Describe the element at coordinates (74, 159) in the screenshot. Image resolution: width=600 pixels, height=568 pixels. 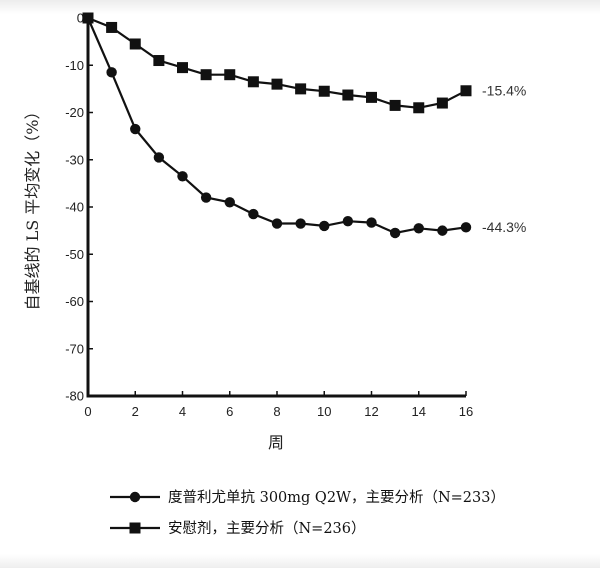
I see `y-tick-label: -30` at that location.